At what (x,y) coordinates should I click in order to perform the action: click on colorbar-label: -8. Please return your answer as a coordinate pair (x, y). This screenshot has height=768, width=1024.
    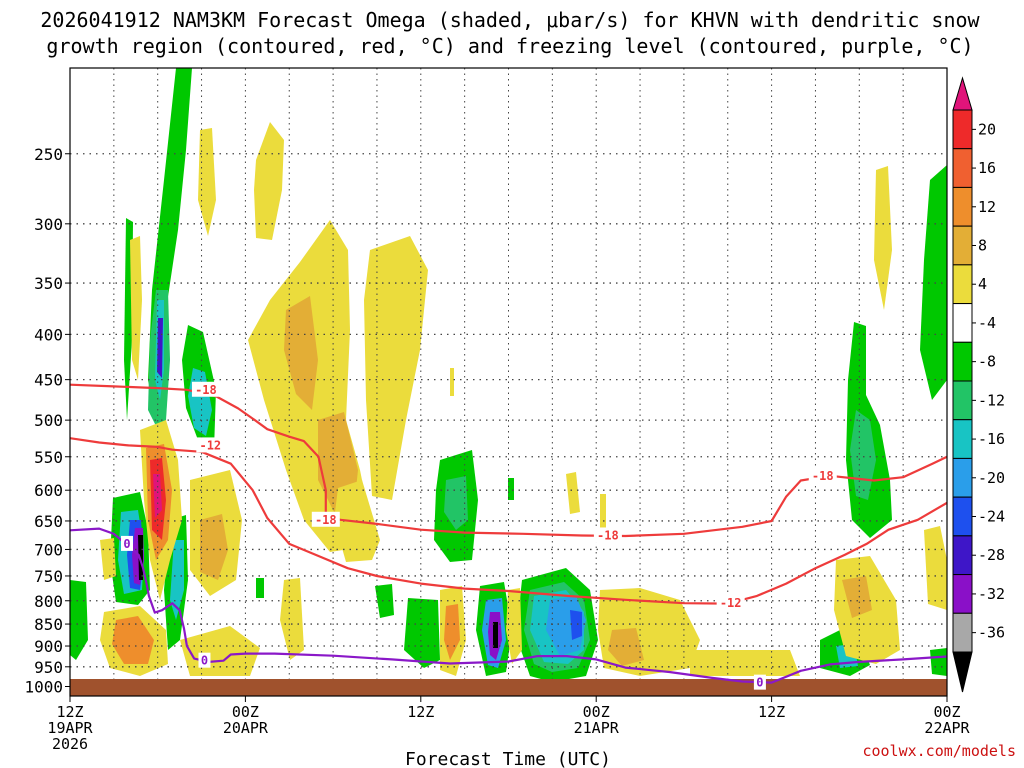
    Looking at the image, I should click on (987, 362).